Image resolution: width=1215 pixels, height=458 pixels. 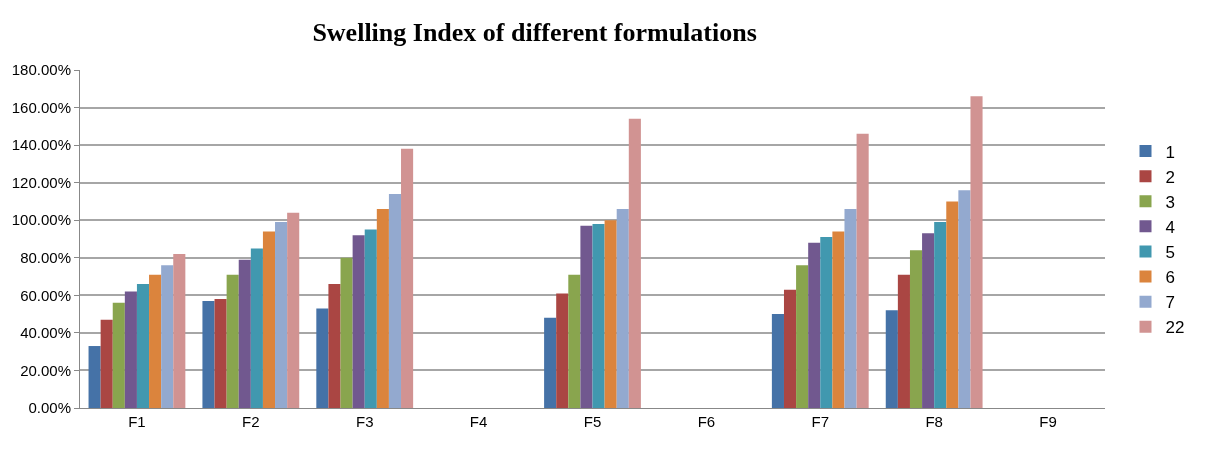 I want to click on y-tick-label: 100.00%, so click(x=41, y=220).